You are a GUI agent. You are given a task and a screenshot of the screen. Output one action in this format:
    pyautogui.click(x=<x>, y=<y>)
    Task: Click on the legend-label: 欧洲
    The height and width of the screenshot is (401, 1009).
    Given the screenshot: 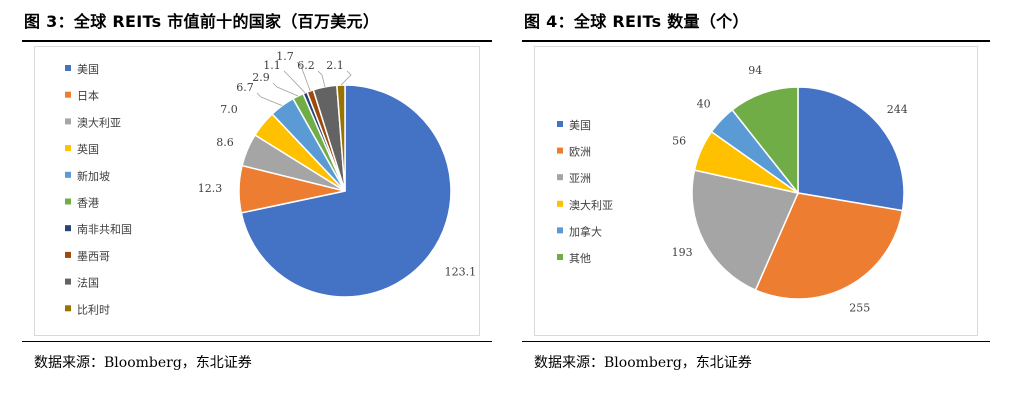 What is the action you would take?
    pyautogui.click(x=580, y=152)
    